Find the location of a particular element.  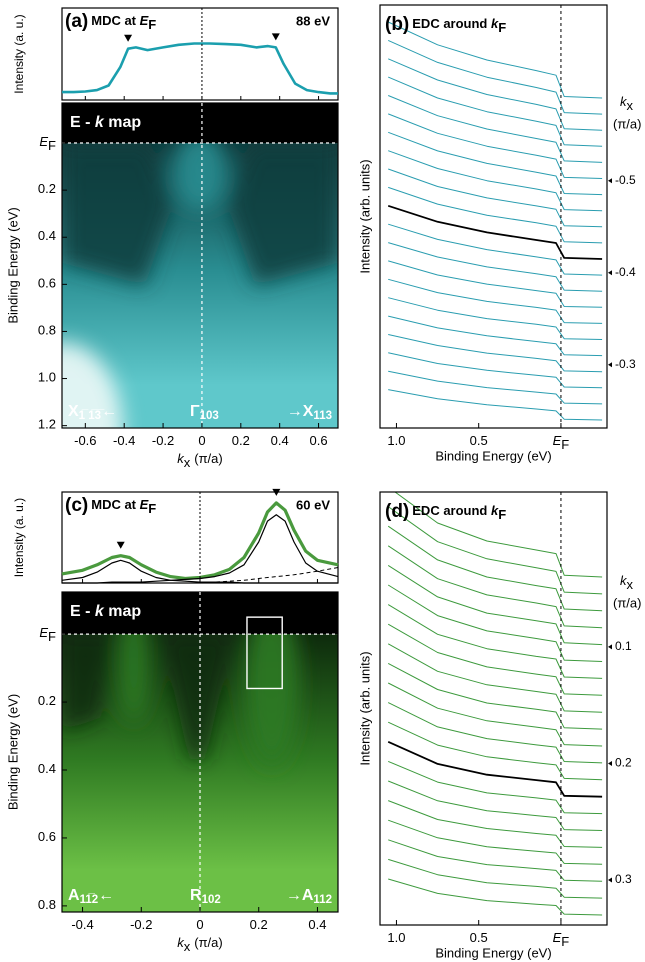

k-tick-label: 0.3 is located at coordinates (623, 879).